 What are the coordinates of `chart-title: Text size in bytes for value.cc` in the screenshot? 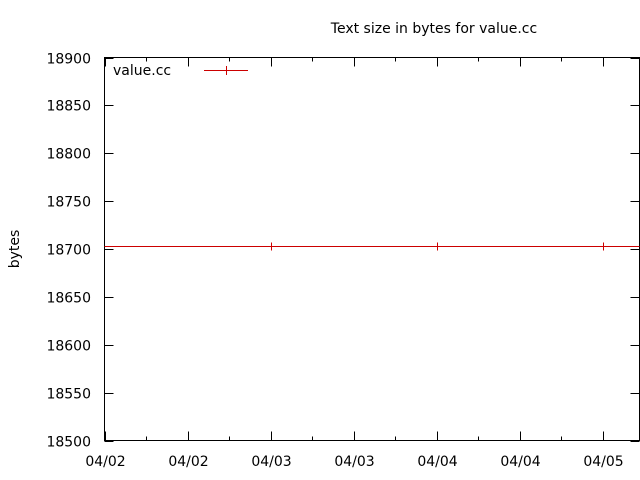 It's located at (433, 29).